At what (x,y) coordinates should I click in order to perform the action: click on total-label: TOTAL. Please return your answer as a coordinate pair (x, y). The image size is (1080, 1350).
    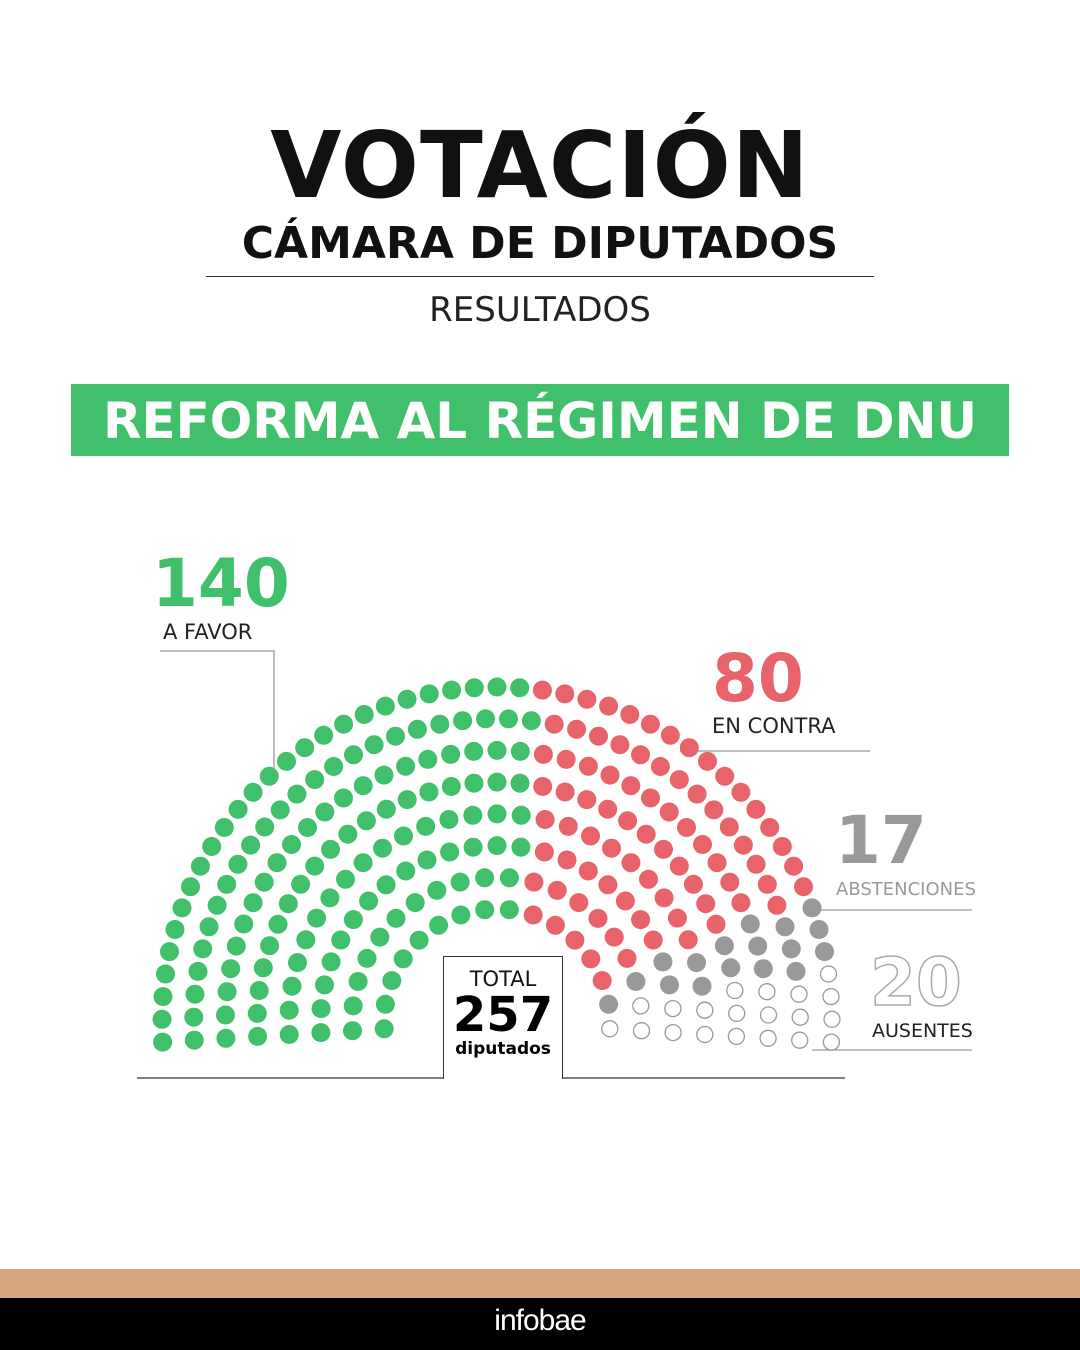
    Looking at the image, I should click on (503, 979).